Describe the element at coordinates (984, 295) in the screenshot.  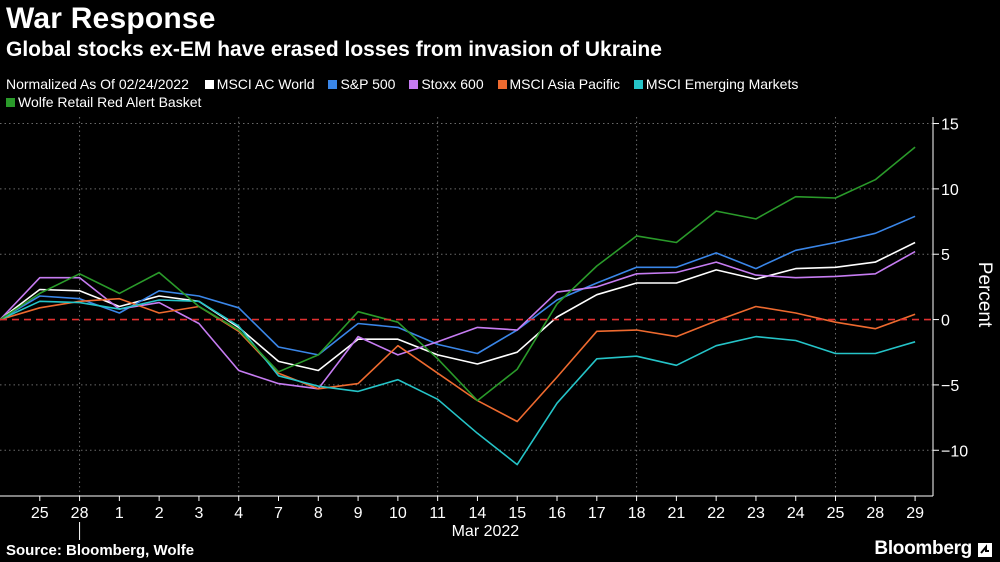
I see `y-axis-label: Percent` at that location.